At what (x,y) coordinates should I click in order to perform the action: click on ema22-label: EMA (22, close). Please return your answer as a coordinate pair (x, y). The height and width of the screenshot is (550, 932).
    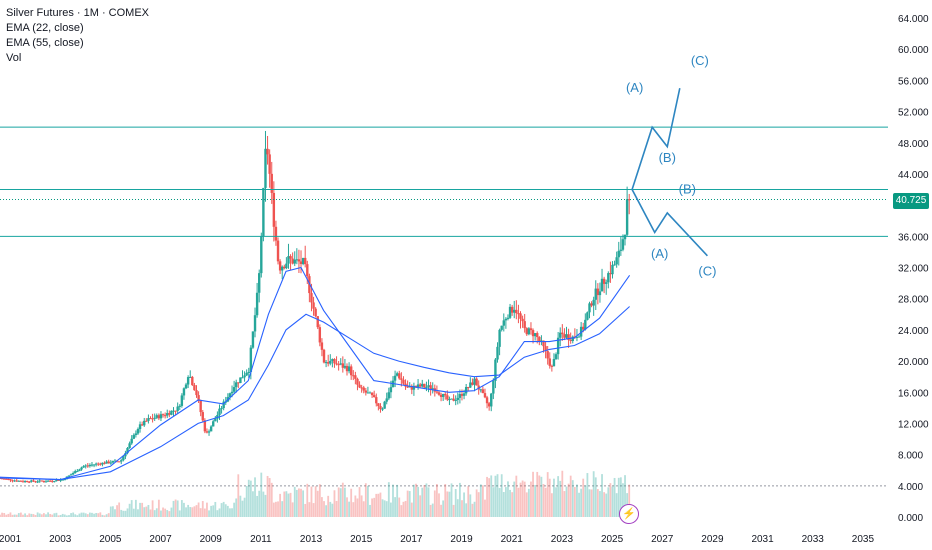
    Looking at the image, I should click on (45, 28).